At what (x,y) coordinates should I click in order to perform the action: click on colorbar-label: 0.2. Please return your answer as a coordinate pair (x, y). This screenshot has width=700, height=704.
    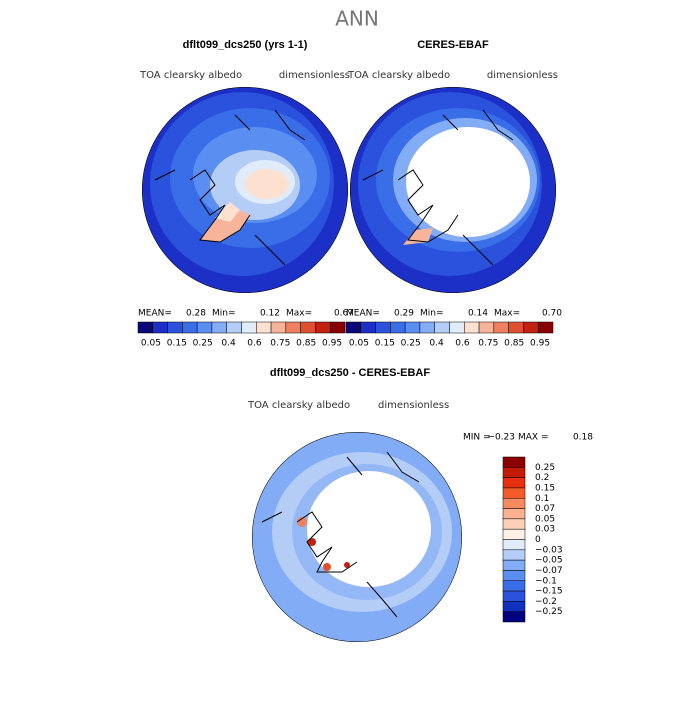
    Looking at the image, I should click on (542, 478).